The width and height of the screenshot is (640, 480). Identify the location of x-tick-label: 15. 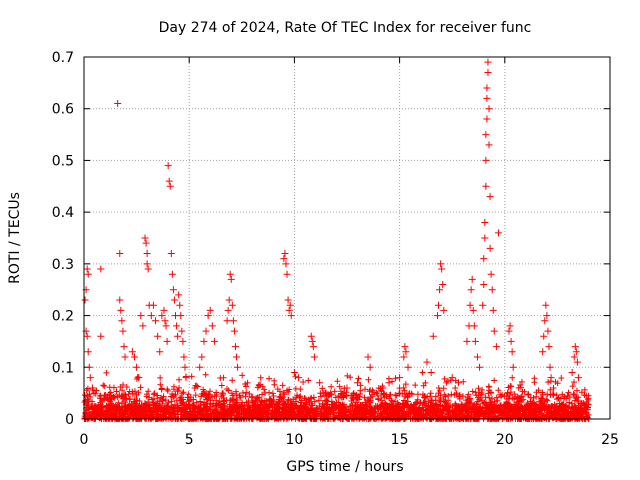
(400, 440).